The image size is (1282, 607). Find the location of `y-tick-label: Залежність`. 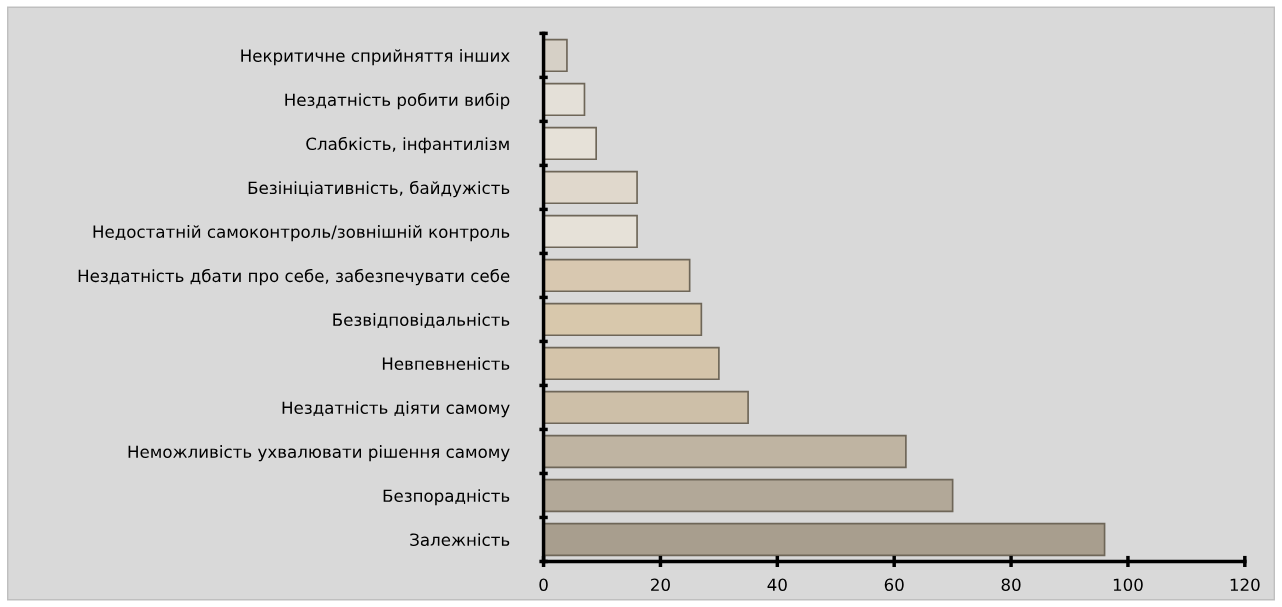

y-tick-label: Залежність is located at coordinates (460, 540).